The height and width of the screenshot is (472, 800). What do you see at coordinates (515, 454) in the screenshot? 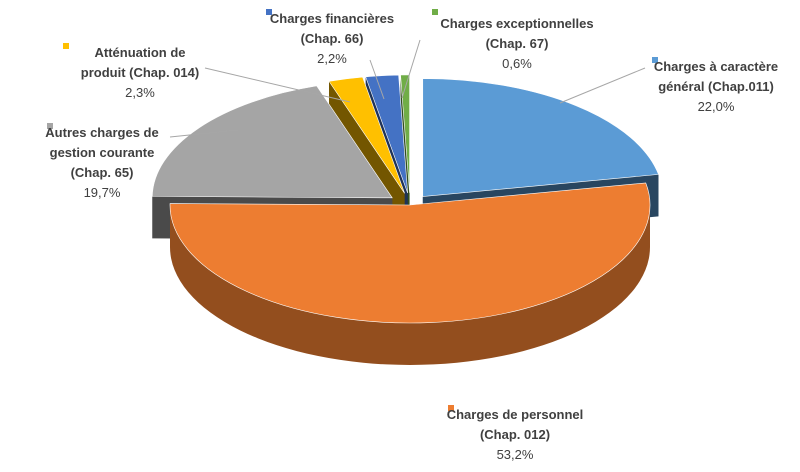
I see `slice-value-label: 53,2%` at bounding box center [515, 454].